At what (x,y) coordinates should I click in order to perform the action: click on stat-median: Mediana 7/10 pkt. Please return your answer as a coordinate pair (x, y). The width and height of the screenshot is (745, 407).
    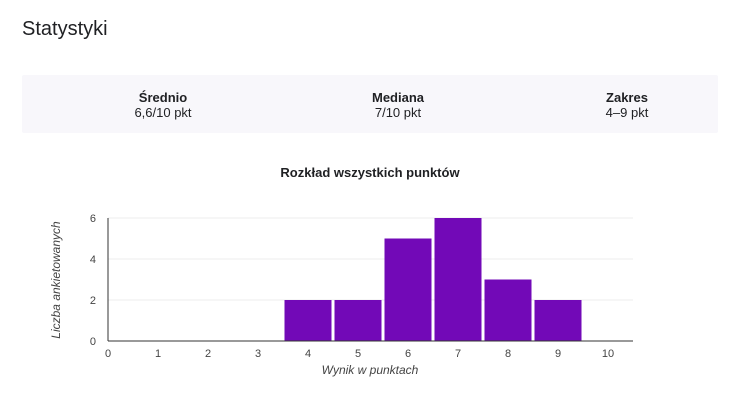
    Looking at the image, I should click on (398, 105).